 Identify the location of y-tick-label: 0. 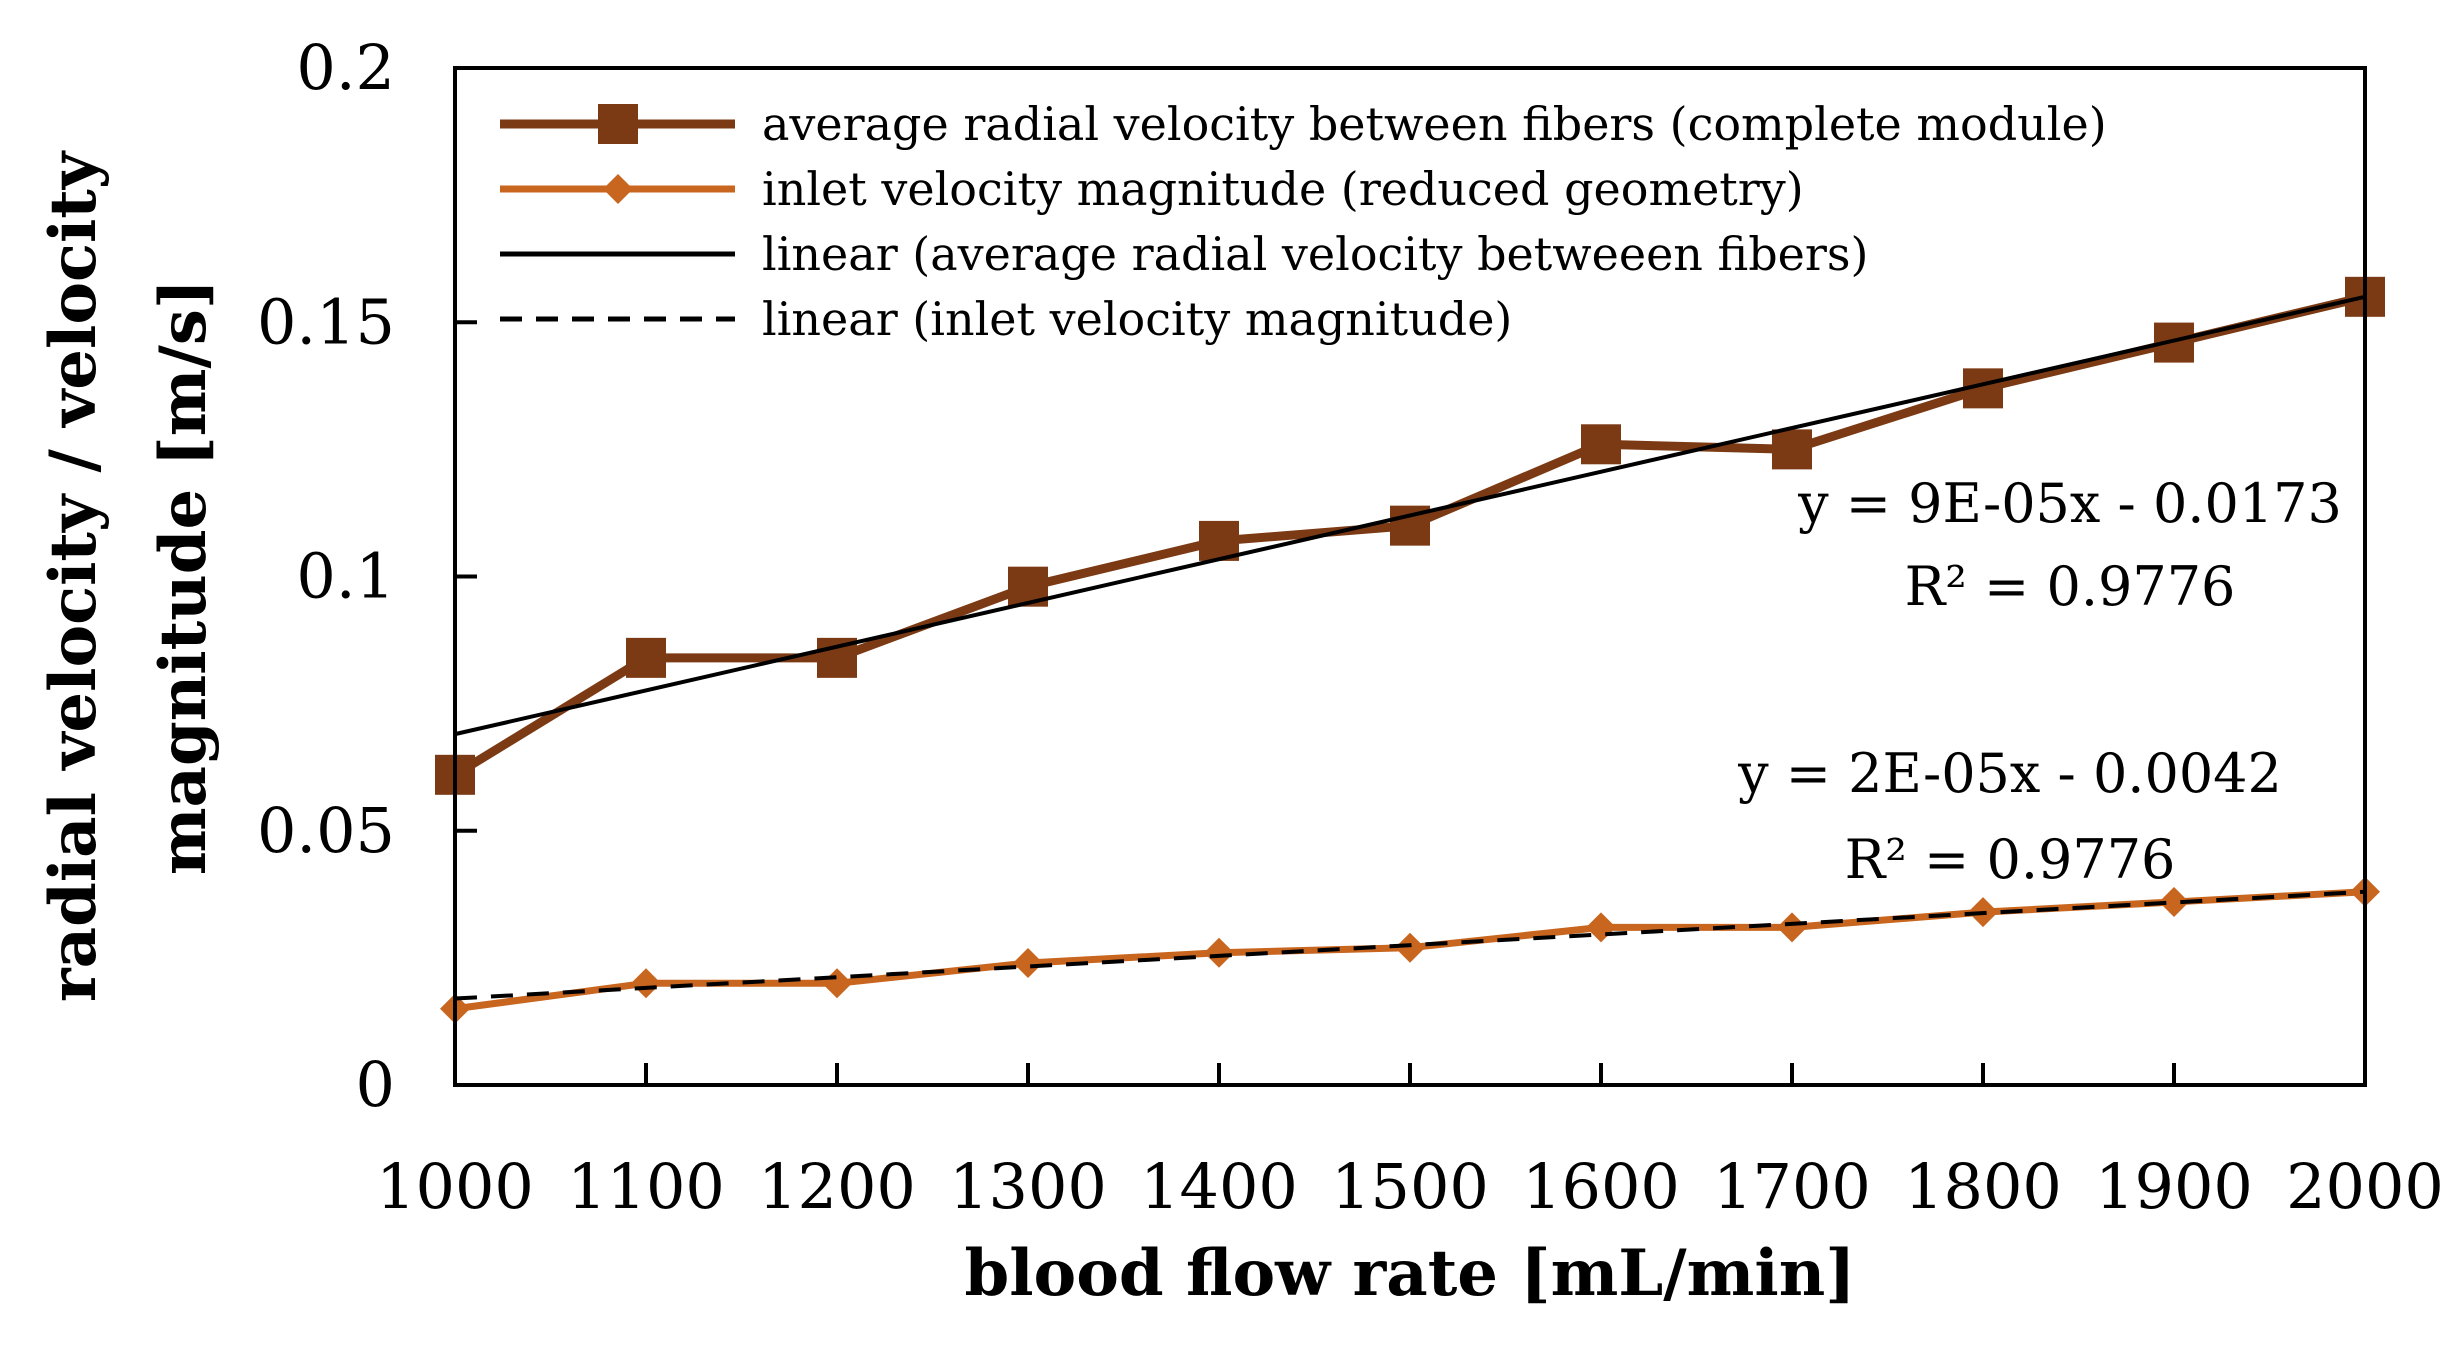
(375, 1084).